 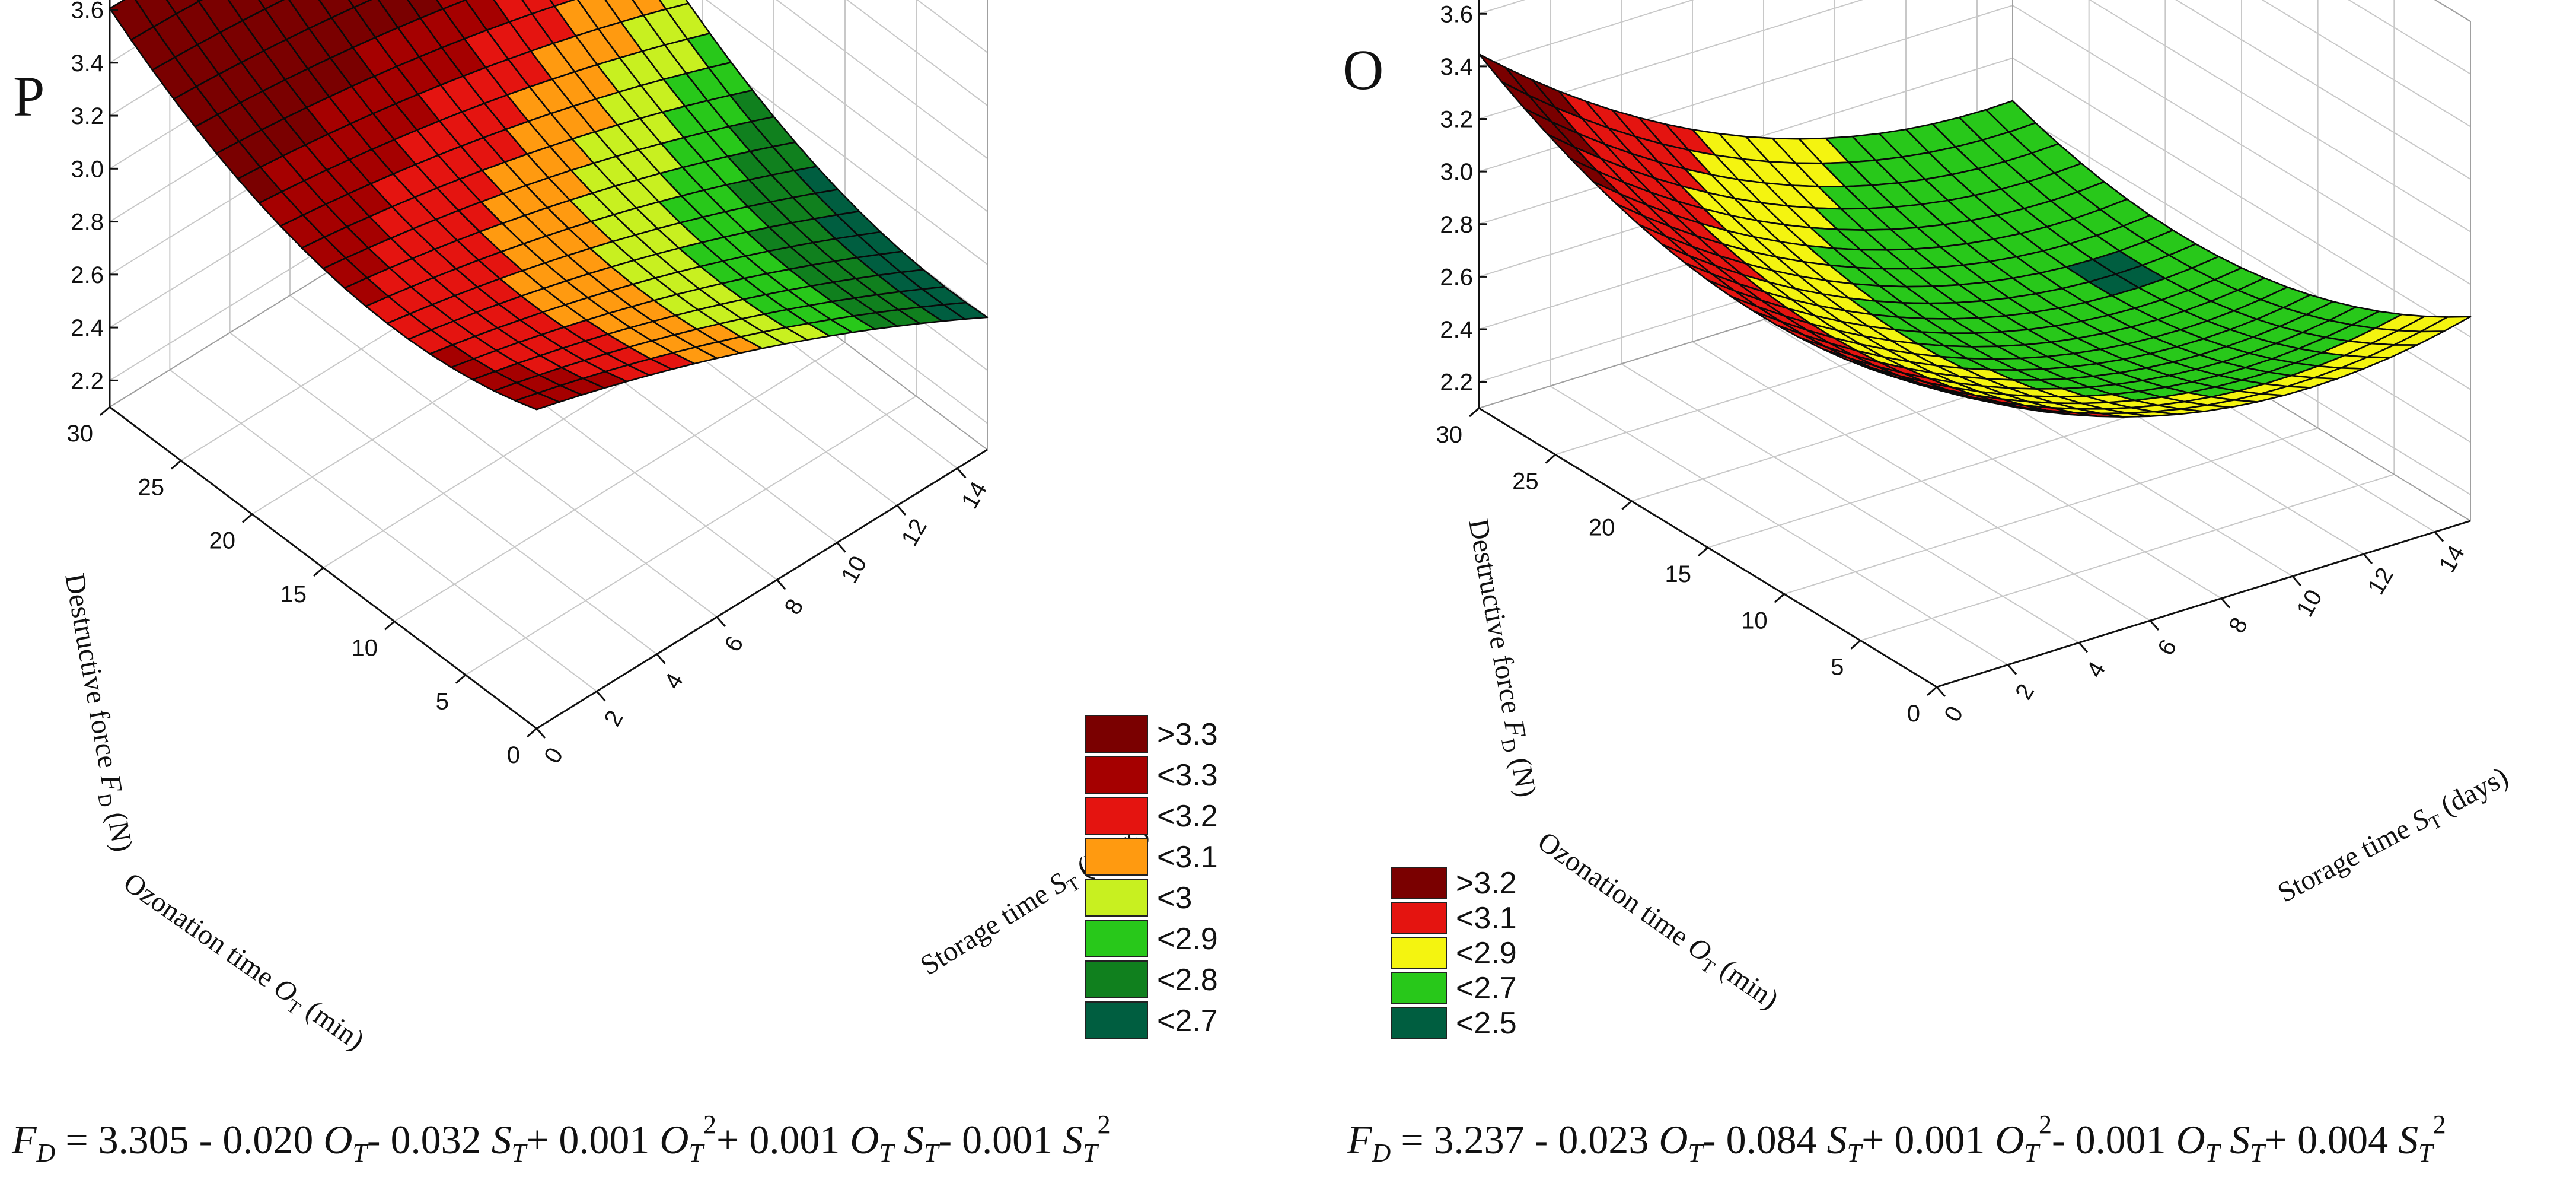 I want to click on z-tick-label: 2.8, so click(x=87, y=223).